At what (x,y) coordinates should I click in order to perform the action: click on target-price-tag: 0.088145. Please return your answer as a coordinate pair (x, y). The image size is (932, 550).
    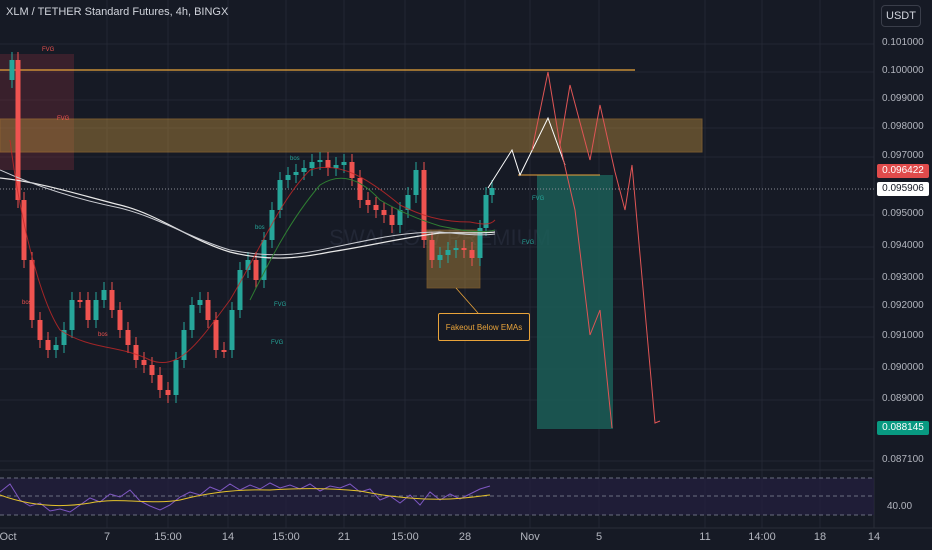
    Looking at the image, I should click on (903, 428).